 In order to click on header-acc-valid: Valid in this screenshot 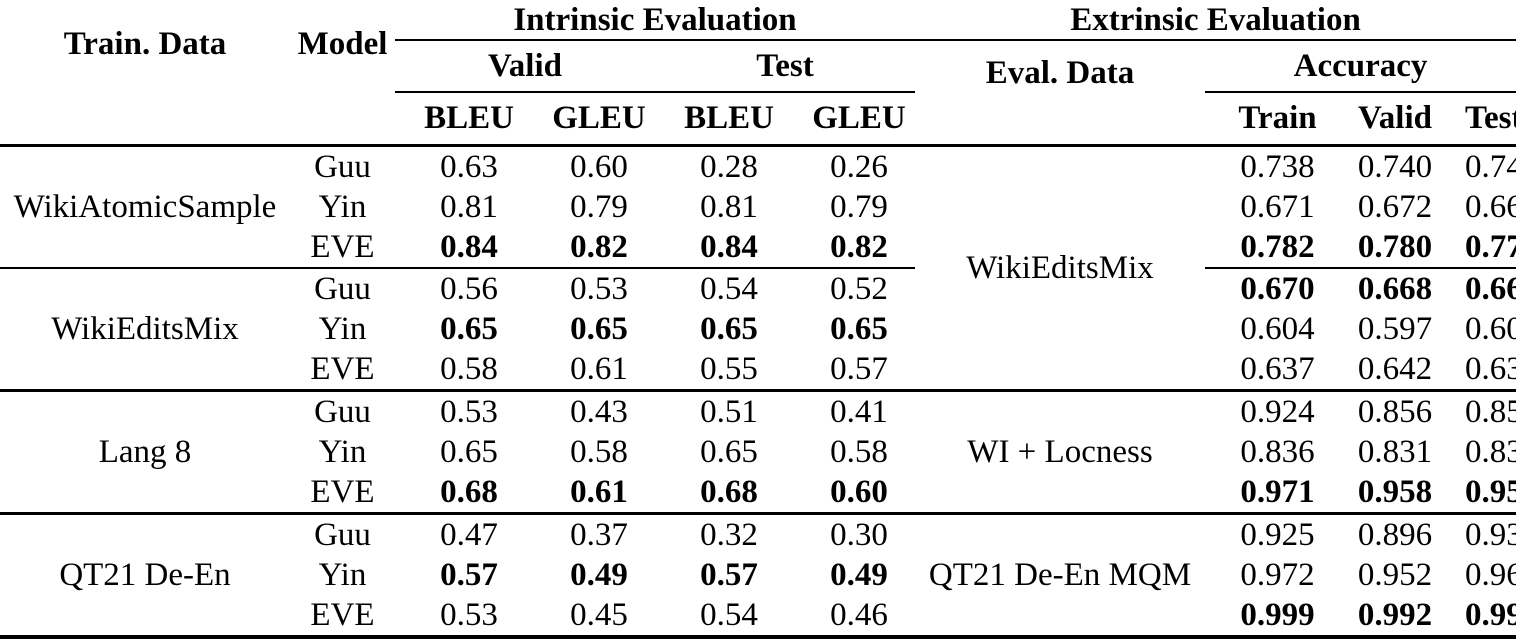, I will do `click(1382, 119)`.